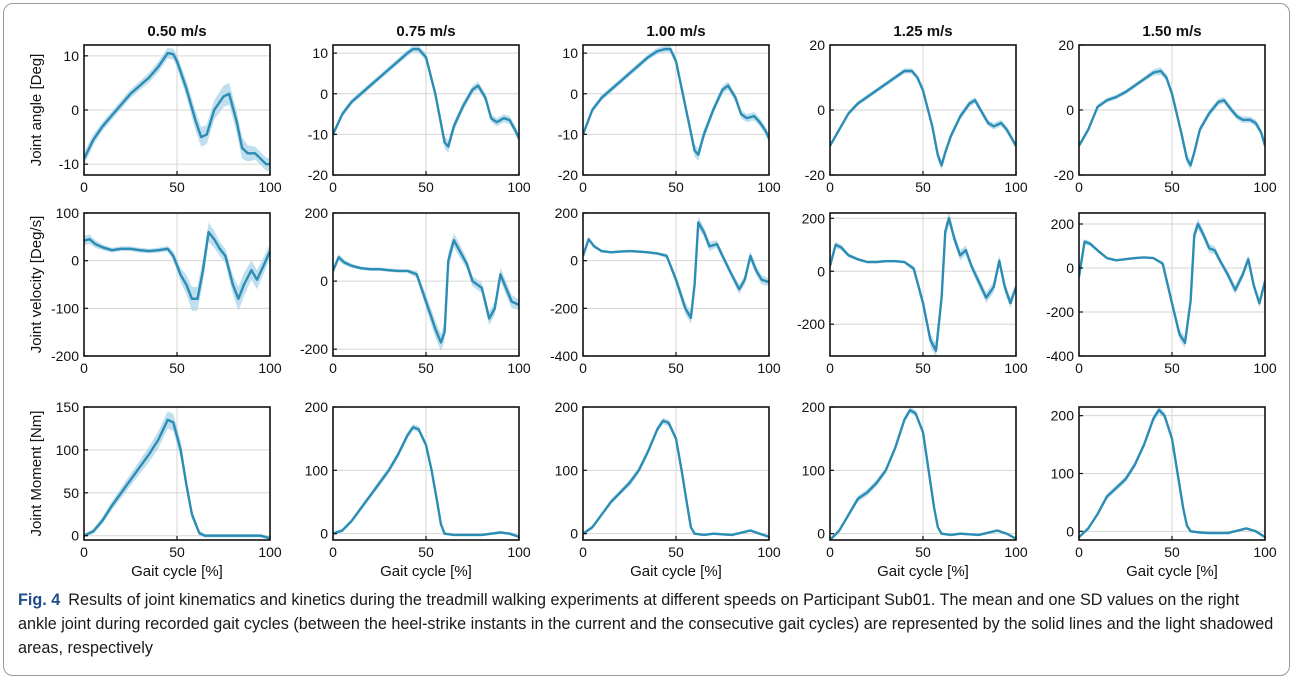 The height and width of the screenshot is (681, 1295). What do you see at coordinates (36, 285) in the screenshot?
I see `row-ylabel: Joint velocity [Deg/s]` at bounding box center [36, 285].